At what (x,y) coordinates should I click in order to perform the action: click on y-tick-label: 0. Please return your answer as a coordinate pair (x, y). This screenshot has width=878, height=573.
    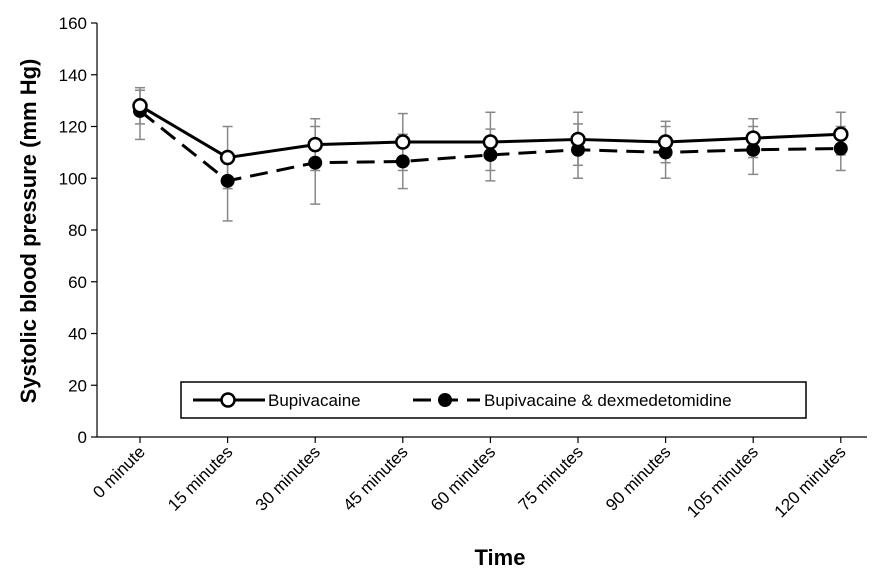
    Looking at the image, I should click on (82, 437).